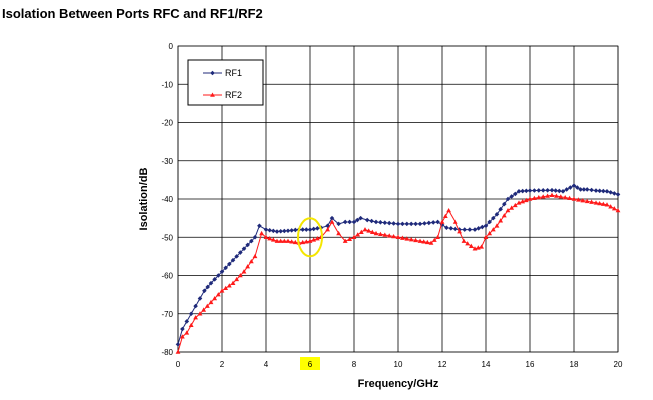 The image size is (653, 400). What do you see at coordinates (530, 364) in the screenshot?
I see `x-tick-label: 16` at bounding box center [530, 364].